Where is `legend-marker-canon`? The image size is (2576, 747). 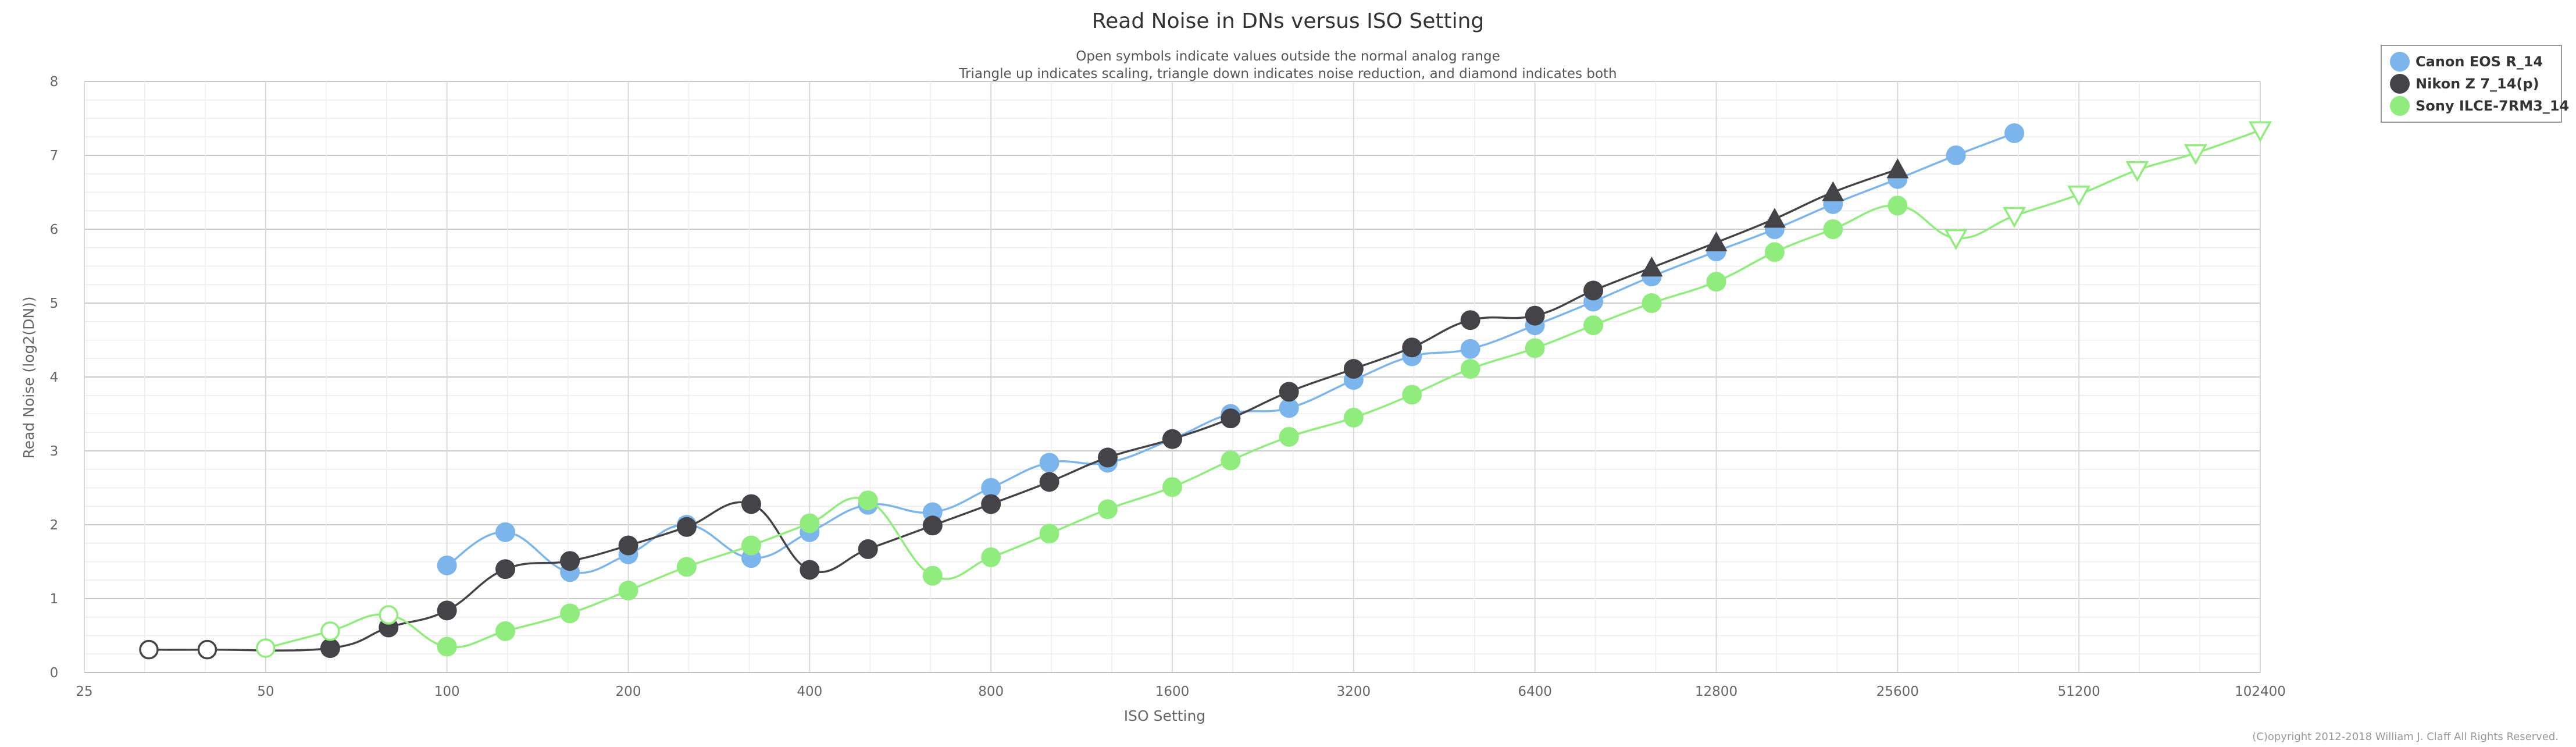 legend-marker-canon is located at coordinates (2400, 62).